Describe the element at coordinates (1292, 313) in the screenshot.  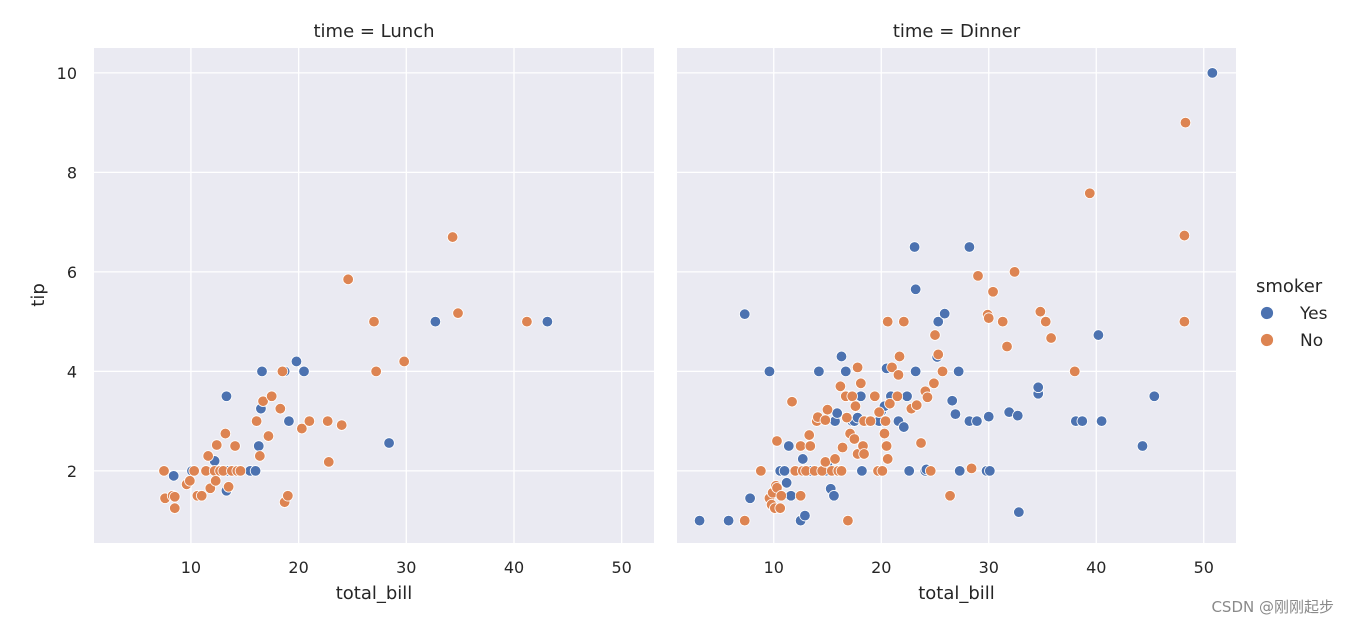
I see `legend: smoker Yes No` at that location.